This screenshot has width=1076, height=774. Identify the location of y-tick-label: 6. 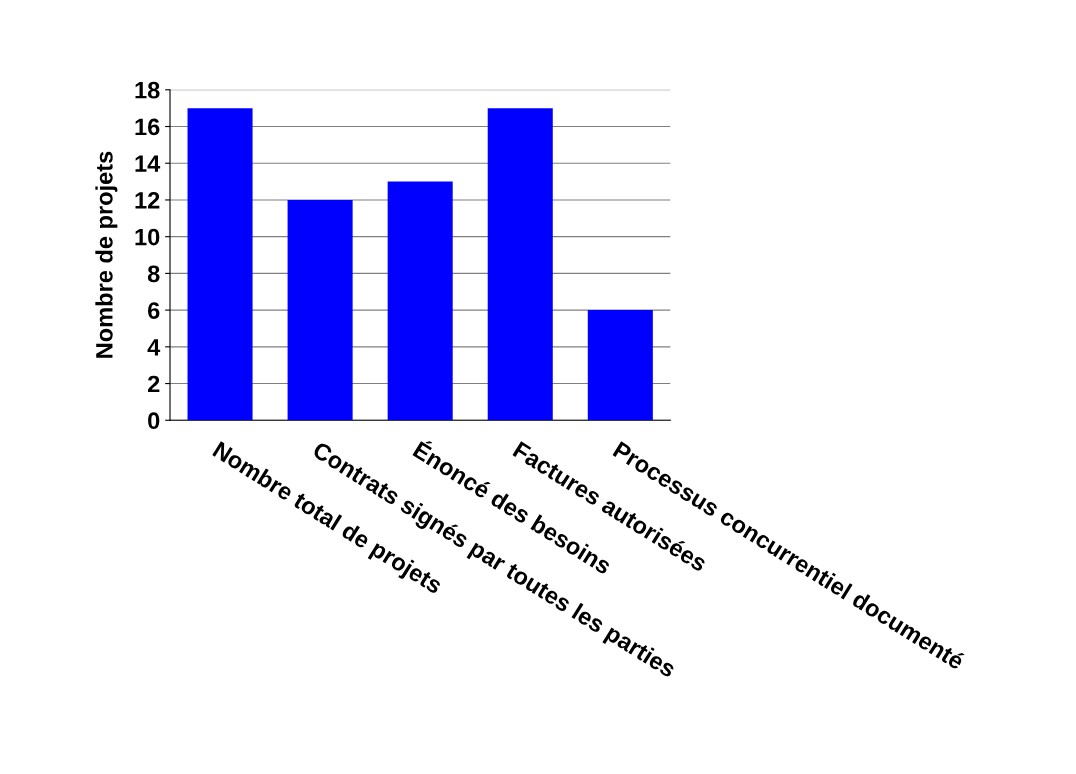
(154, 310).